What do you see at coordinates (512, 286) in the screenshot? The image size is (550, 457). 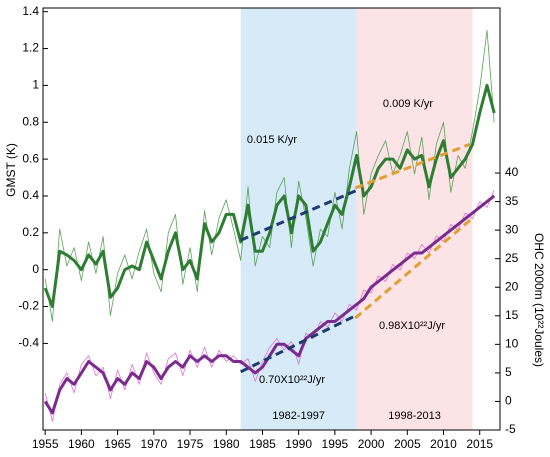 I see `y2-tick-label: 20` at bounding box center [512, 286].